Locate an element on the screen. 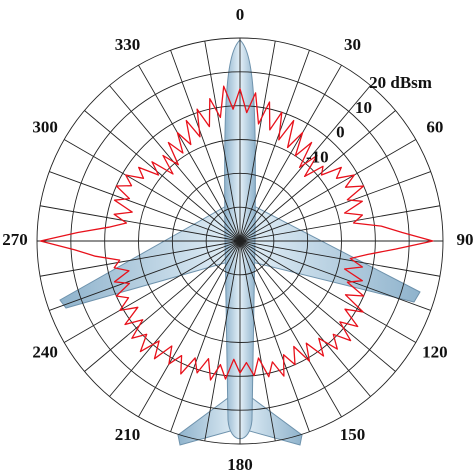 Image resolution: width=474 pixels, height=474 pixels. theta-tick-label: 60 is located at coordinates (434, 126).